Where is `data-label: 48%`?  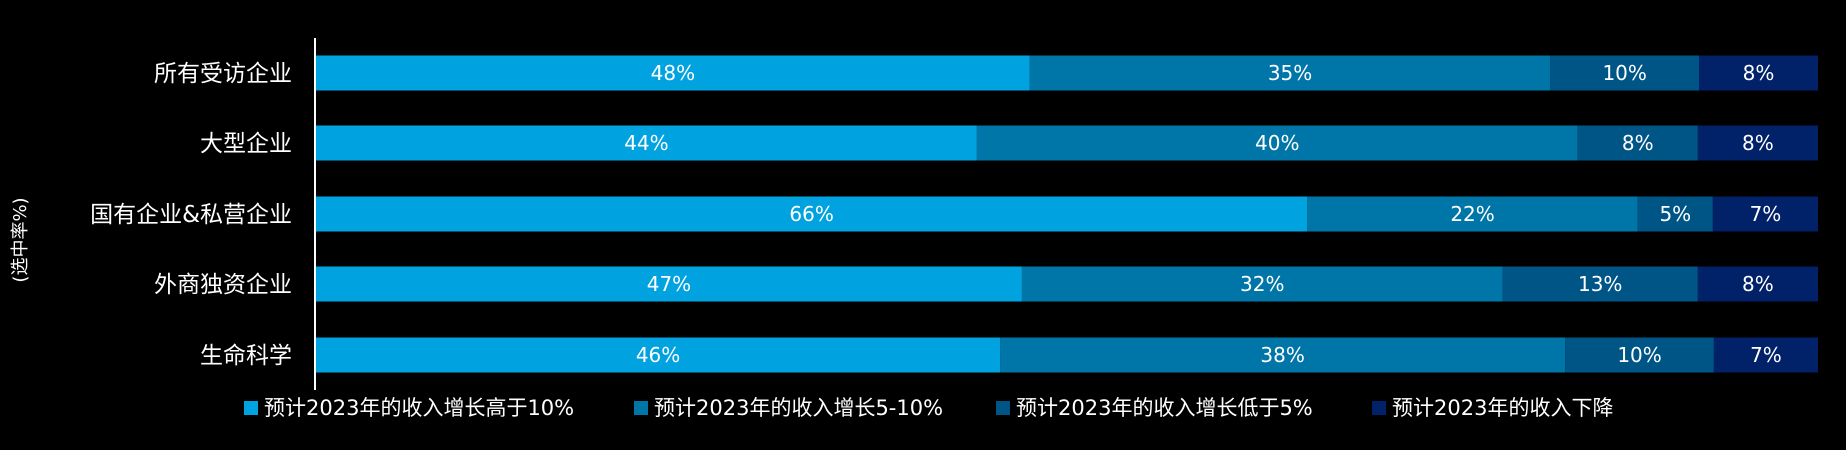
data-label: 48% is located at coordinates (673, 73).